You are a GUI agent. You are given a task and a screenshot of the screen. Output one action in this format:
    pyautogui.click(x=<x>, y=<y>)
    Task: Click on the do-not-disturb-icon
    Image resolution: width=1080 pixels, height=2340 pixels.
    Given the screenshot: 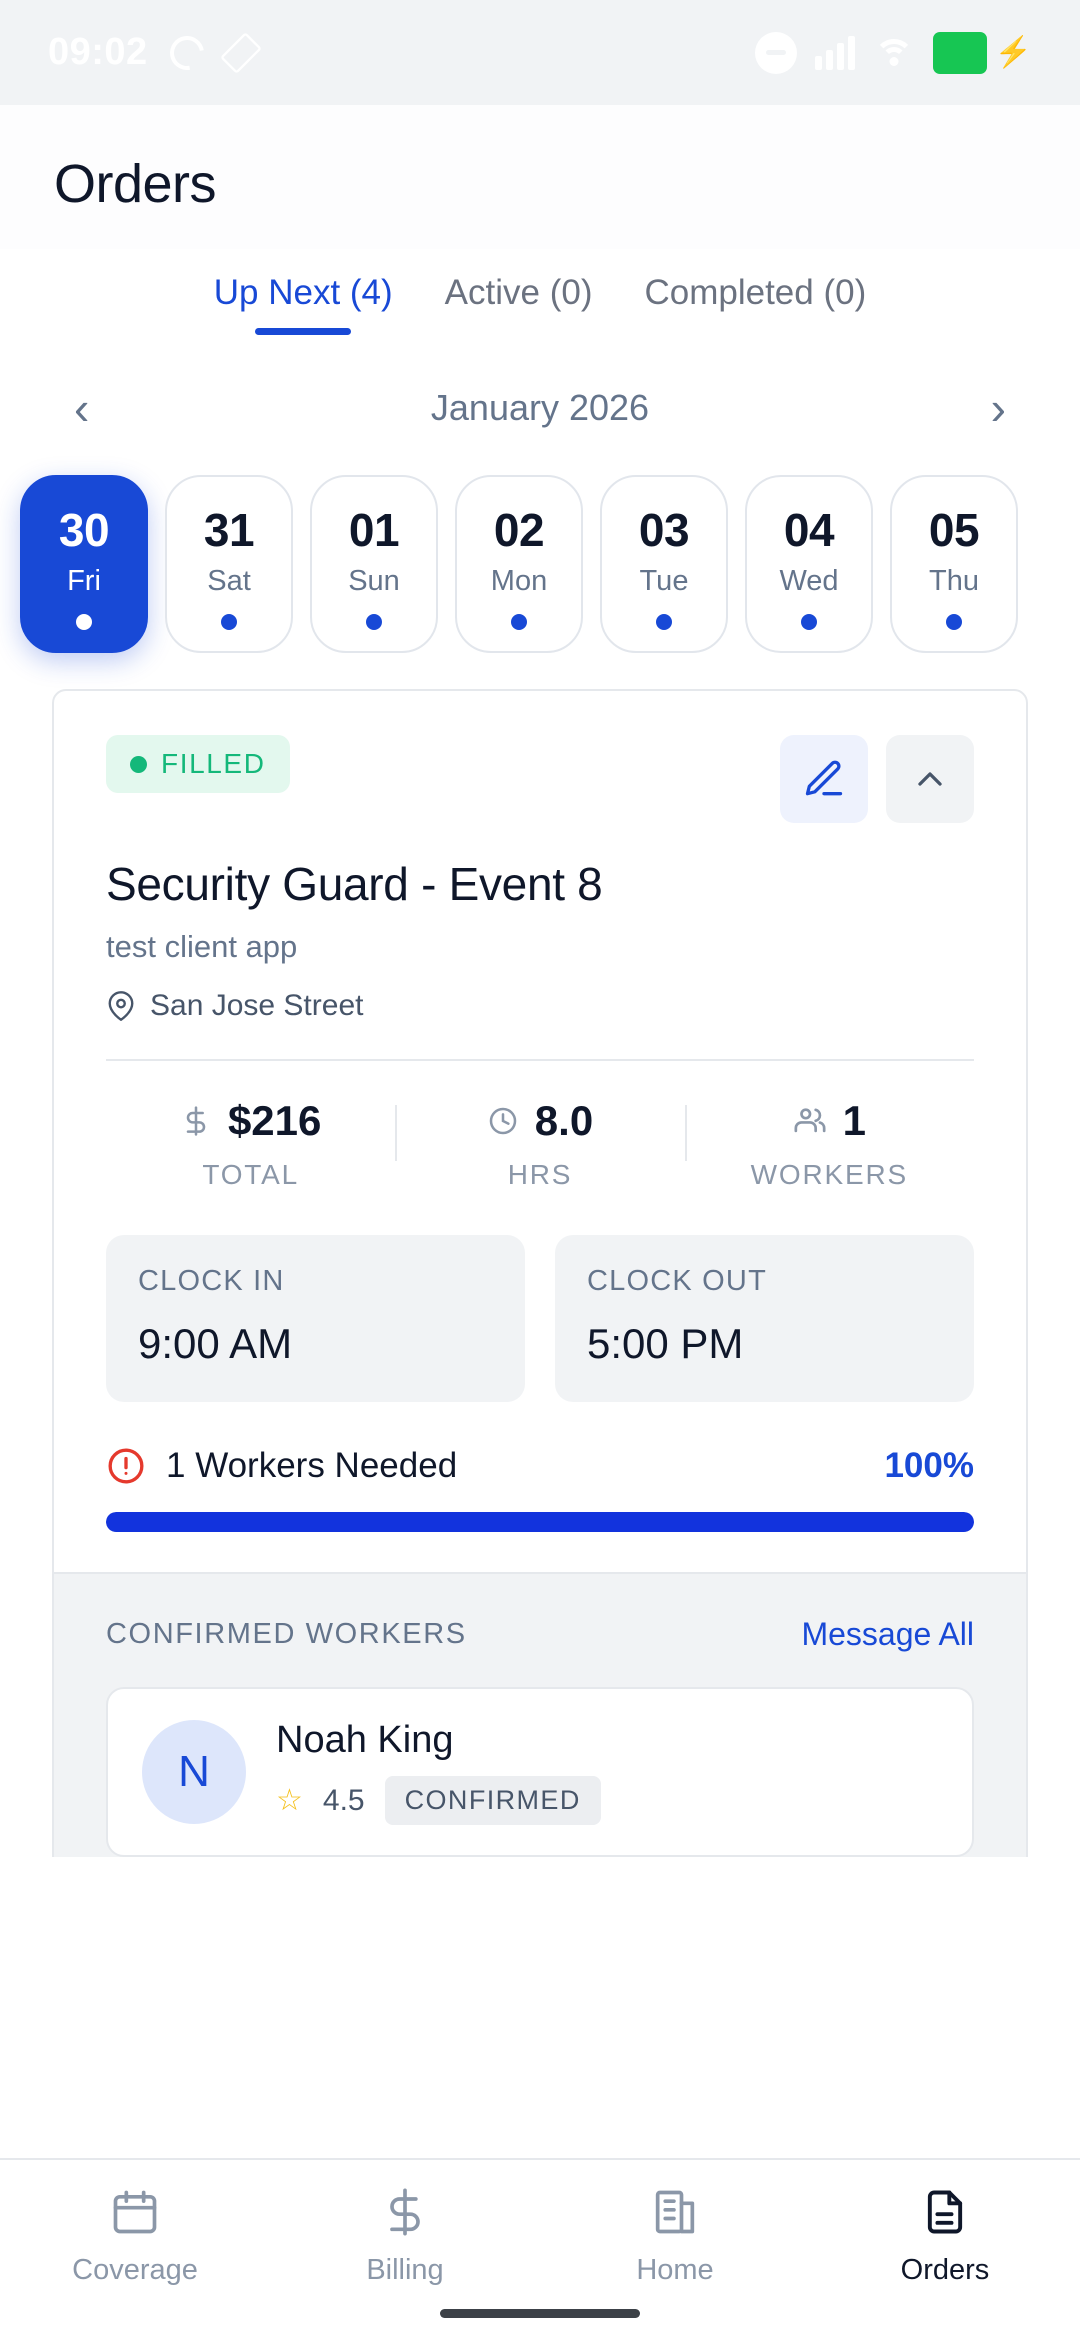 What is the action you would take?
    pyautogui.click(x=775, y=52)
    